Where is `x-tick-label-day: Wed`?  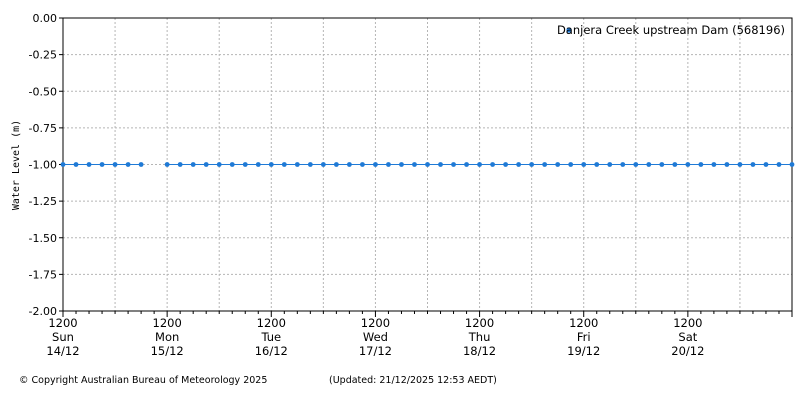
x-tick-label-day: Wed is located at coordinates (375, 337).